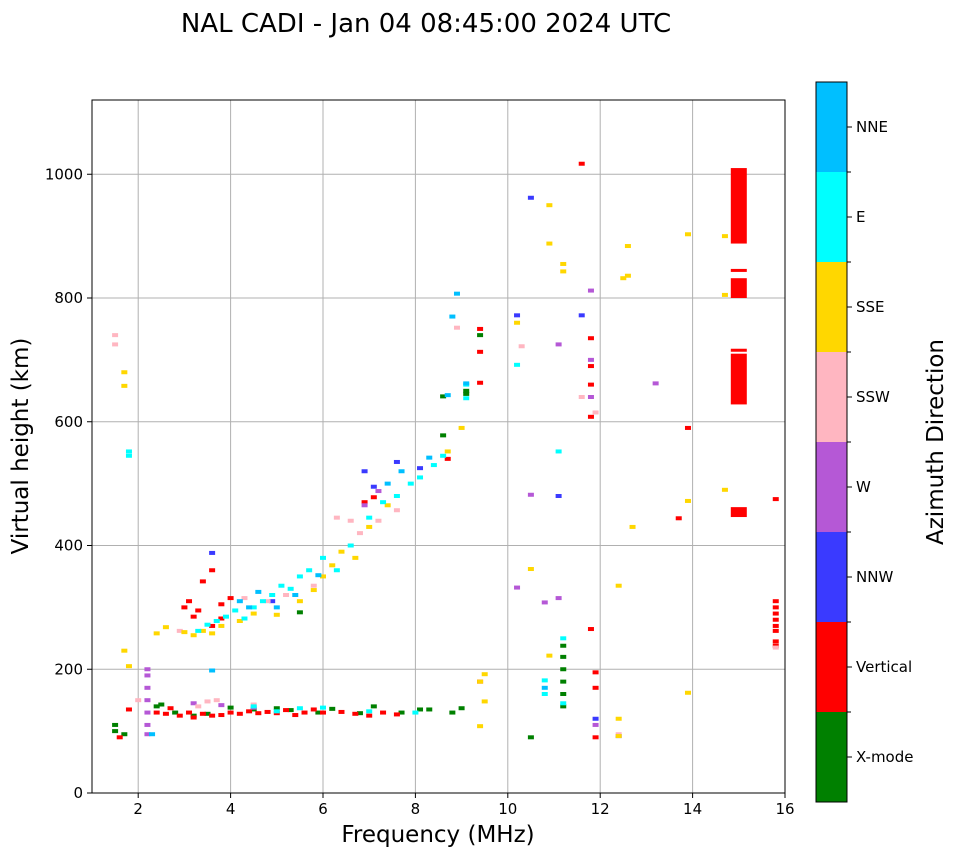 Image resolution: width=958 pixels, height=857 pixels. What do you see at coordinates (68, 298) in the screenshot?
I see `y-tick-label: 800` at bounding box center [68, 298].